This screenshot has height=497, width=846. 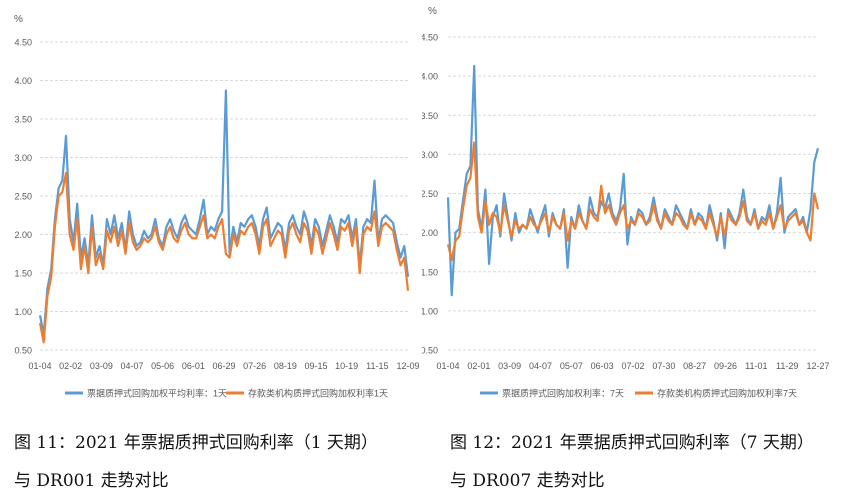 I want to click on x-tick-label: 10-19, so click(x=346, y=366).